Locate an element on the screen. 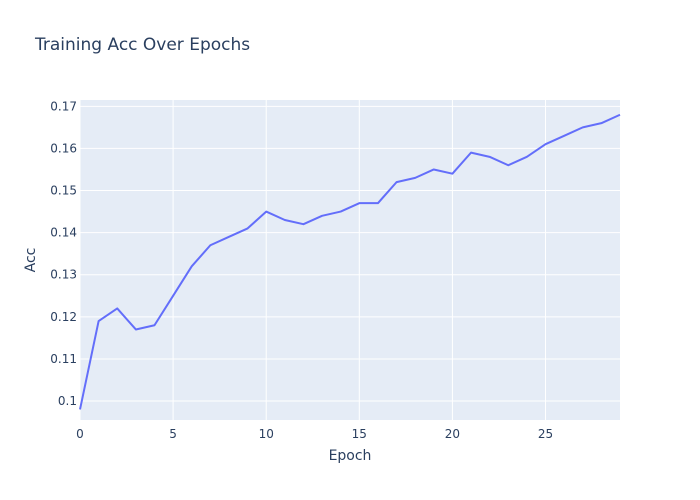 The height and width of the screenshot is (500, 700). x-tick-label: 0 is located at coordinates (80, 434).